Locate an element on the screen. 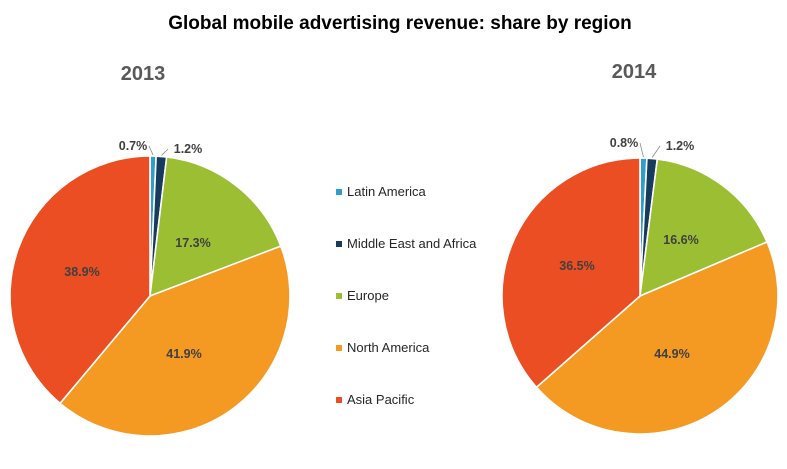 This screenshot has height=469, width=787. pie-2013-label-middle-east-and-africa: 1.2% is located at coordinates (188, 149).